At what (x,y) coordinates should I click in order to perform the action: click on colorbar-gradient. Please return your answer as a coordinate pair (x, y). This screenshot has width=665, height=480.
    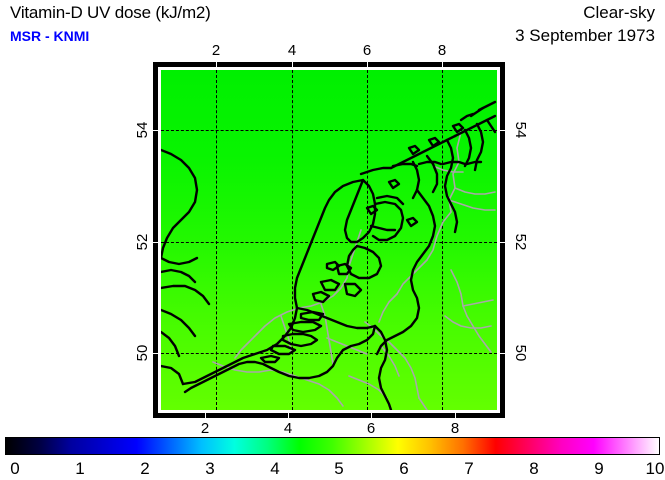
    Looking at the image, I should click on (332, 446).